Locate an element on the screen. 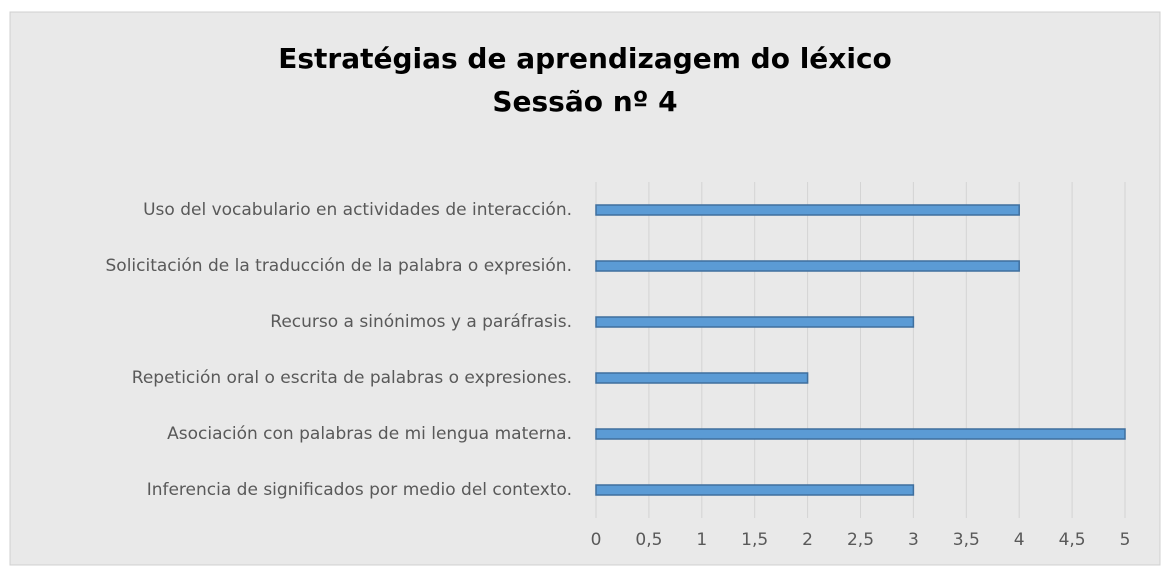 Image resolution: width=1169 pixels, height=573 pixels. x-tick-label: 2 is located at coordinates (807, 540).